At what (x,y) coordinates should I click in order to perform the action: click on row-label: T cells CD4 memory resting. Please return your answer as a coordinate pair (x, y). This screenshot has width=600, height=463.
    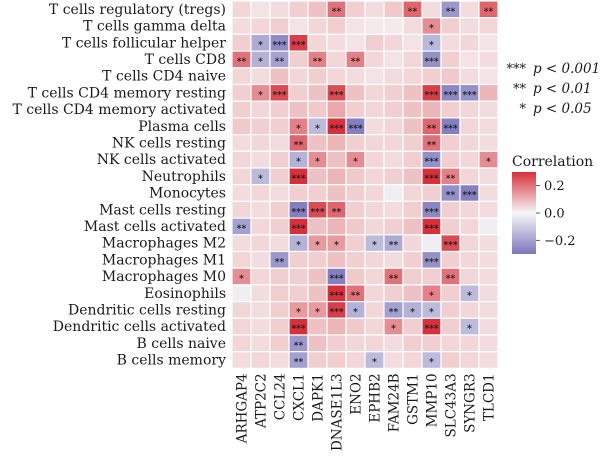
    Looking at the image, I should click on (127, 93).